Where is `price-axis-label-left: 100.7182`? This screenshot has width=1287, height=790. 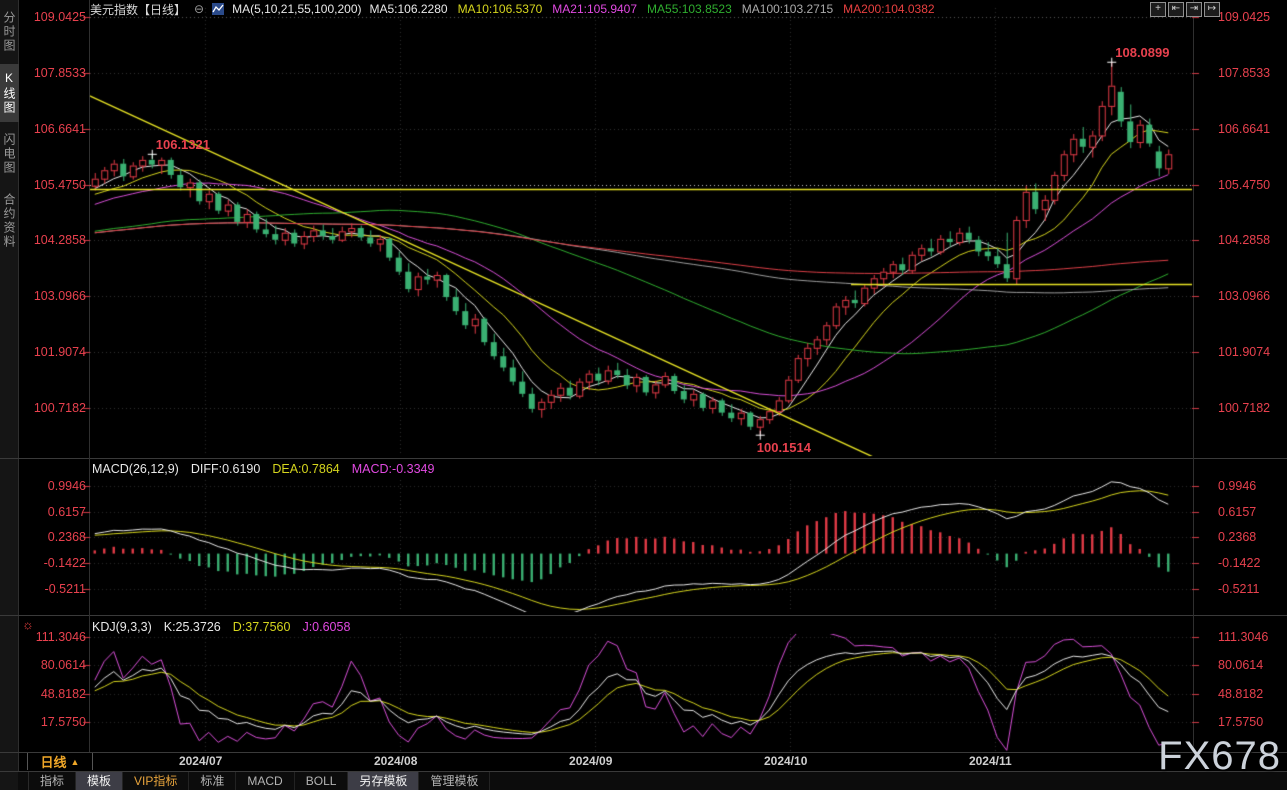 price-axis-label-left: 100.7182 is located at coordinates (59, 408).